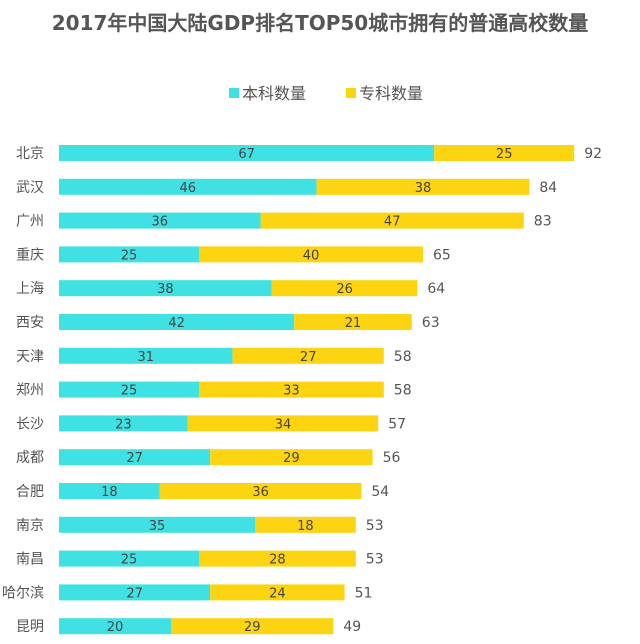 This screenshot has height=644, width=640. I want to click on legend-label: 专科数量, so click(391, 93).